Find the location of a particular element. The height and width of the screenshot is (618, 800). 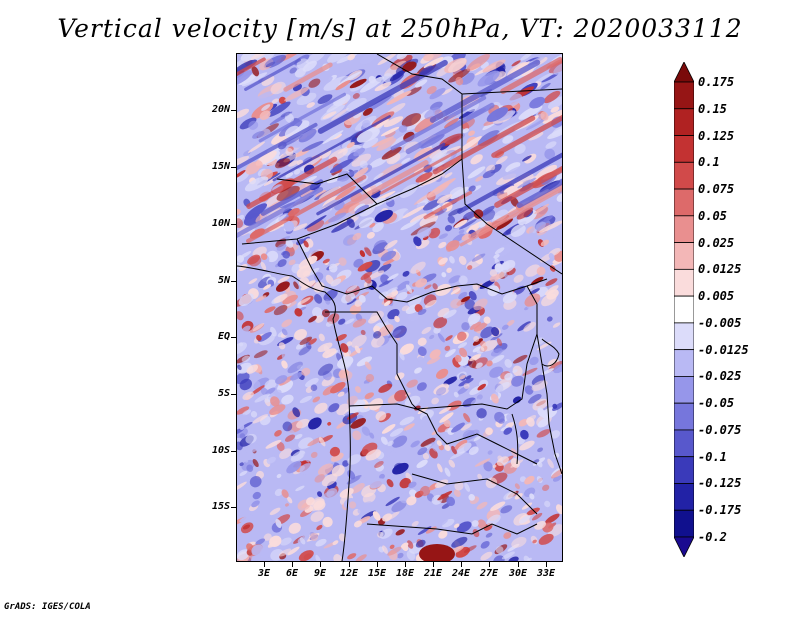

border-zambia-south is located at coordinates (474, 494).